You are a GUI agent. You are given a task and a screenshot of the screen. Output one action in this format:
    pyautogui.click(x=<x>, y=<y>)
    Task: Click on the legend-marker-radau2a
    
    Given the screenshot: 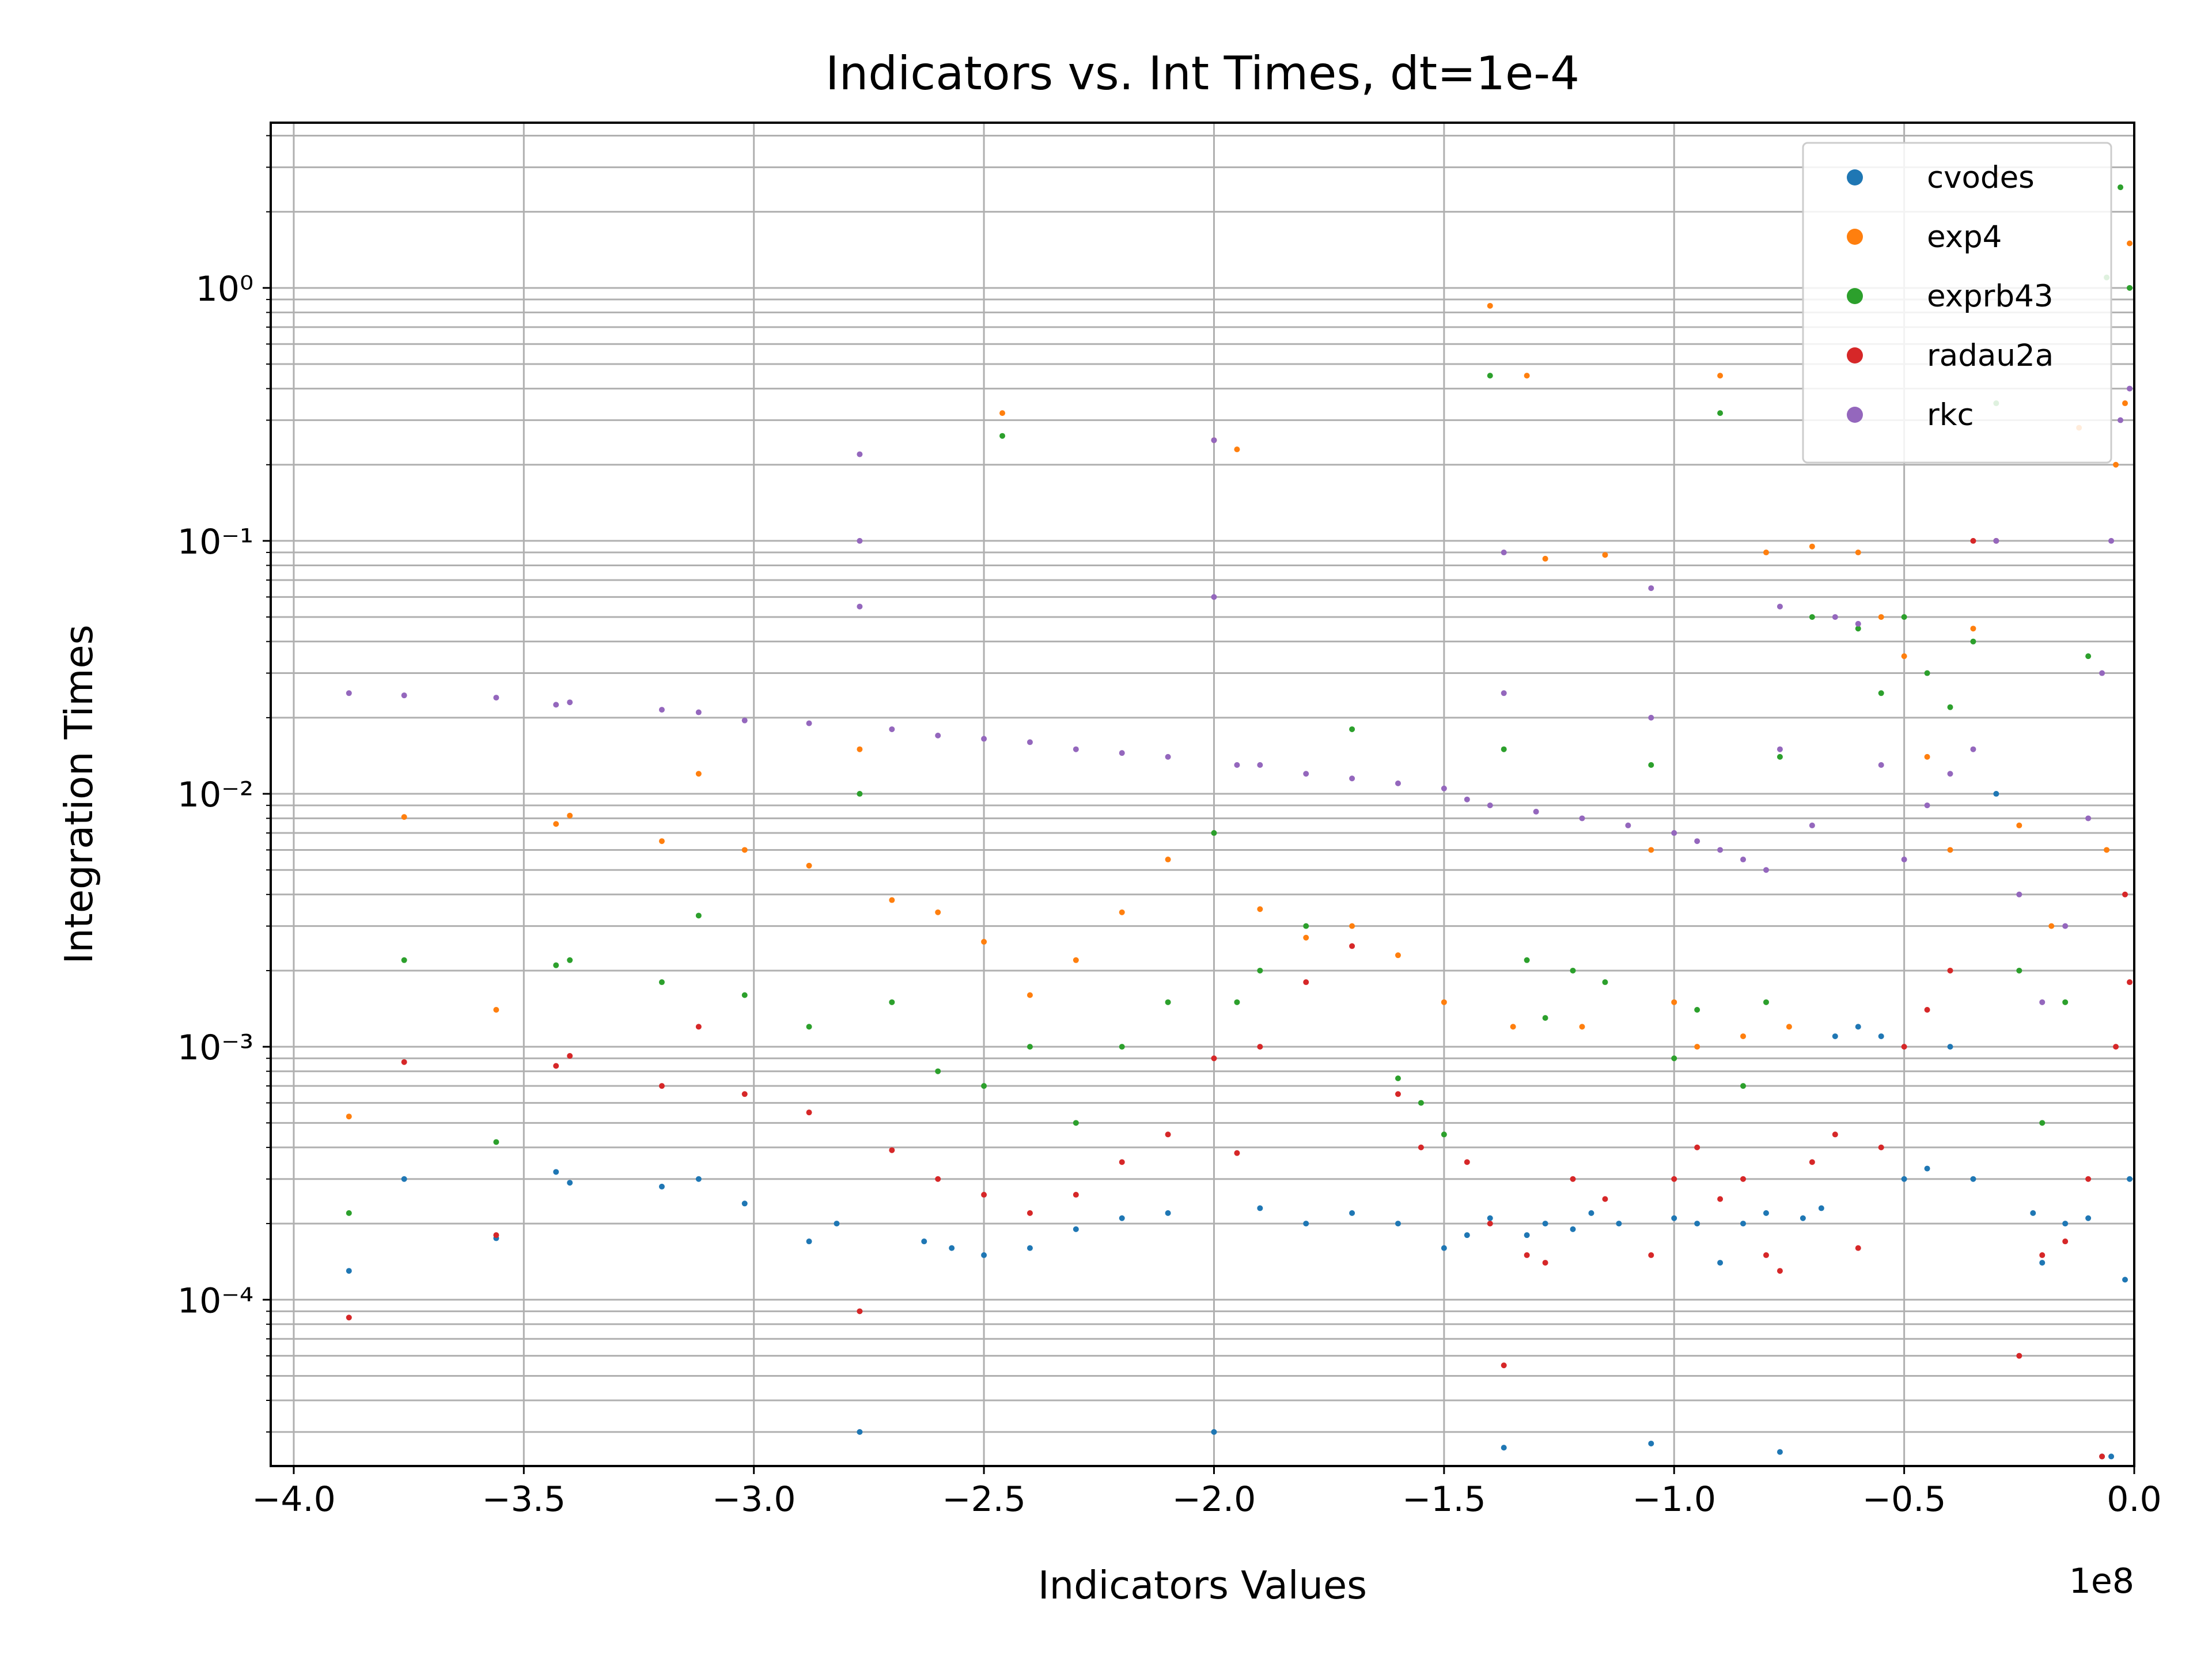 What is the action you would take?
    pyautogui.click(x=1855, y=355)
    